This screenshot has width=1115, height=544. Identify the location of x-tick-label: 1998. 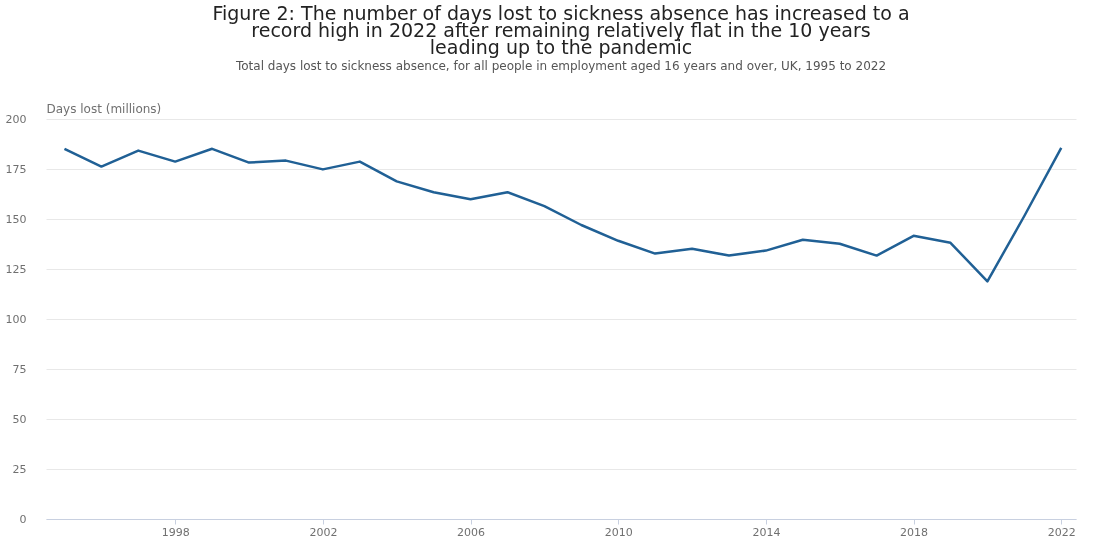
(175, 532).